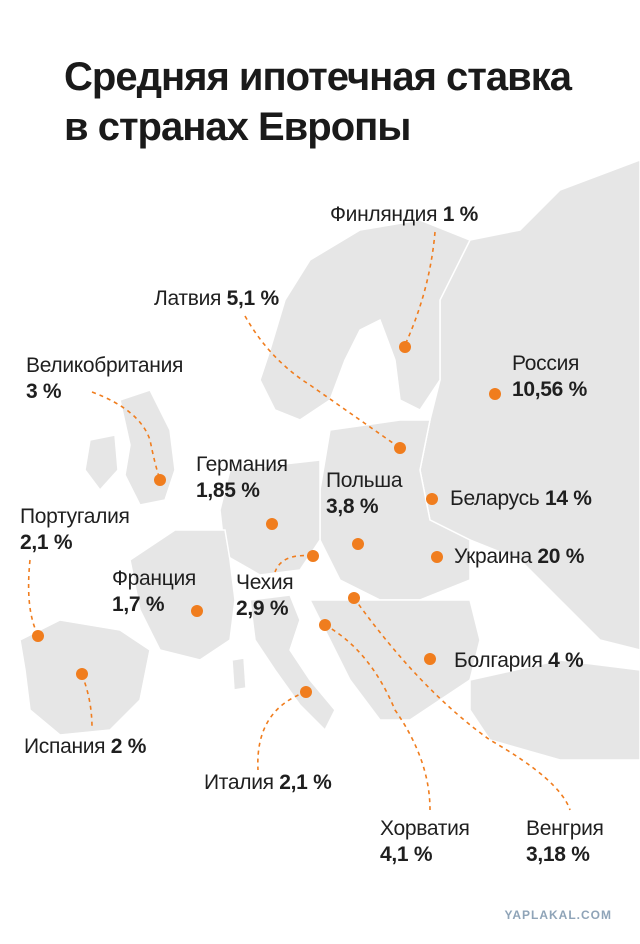 Image resolution: width=640 pixels, height=944 pixels. Describe the element at coordinates (239, 674) in the screenshot. I see `land-sardinia` at that location.